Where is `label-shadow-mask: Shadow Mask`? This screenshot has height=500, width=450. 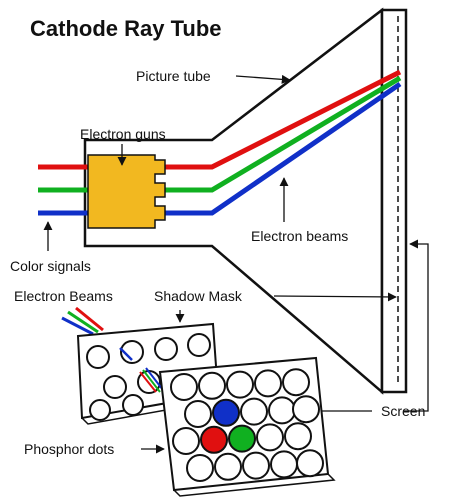 label-shadow-mask: Shadow Mask is located at coordinates (198, 296).